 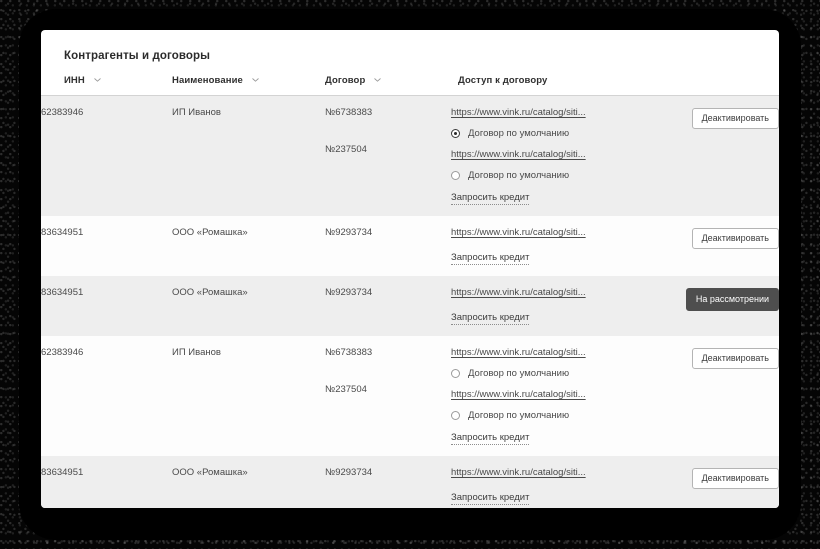 I want to click on column-header-access: Доступ к договору, so click(x=615, y=85).